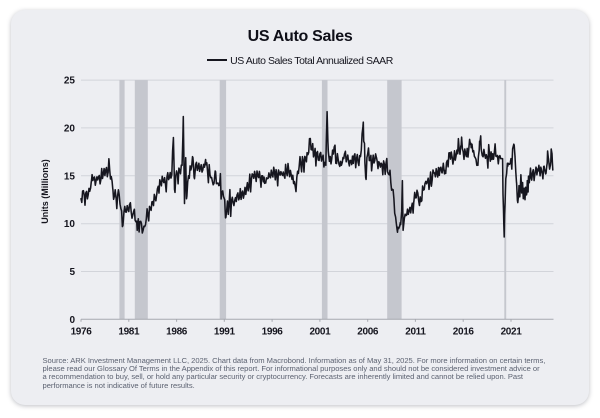 The image size is (600, 418). Describe the element at coordinates (70, 128) in the screenshot. I see `svg-text: 20` at that location.